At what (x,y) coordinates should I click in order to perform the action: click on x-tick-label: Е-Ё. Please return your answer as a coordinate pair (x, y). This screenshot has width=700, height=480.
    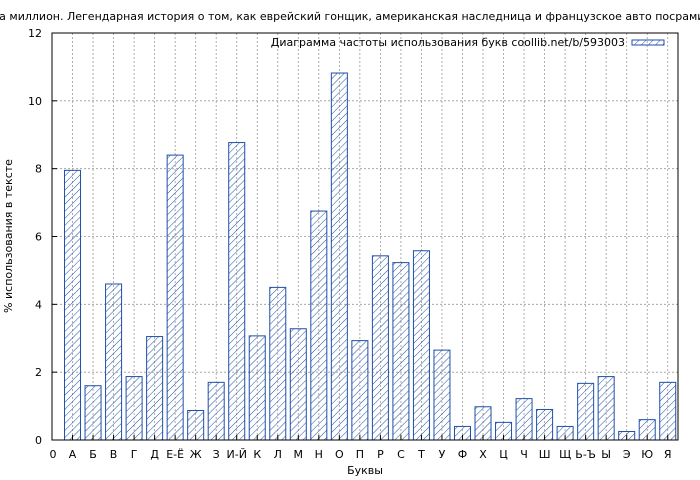
    Looking at the image, I should click on (175, 454).